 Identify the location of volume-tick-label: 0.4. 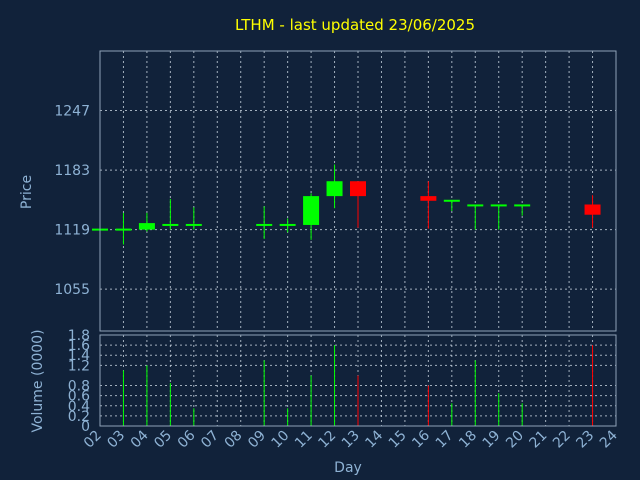
(79, 407).